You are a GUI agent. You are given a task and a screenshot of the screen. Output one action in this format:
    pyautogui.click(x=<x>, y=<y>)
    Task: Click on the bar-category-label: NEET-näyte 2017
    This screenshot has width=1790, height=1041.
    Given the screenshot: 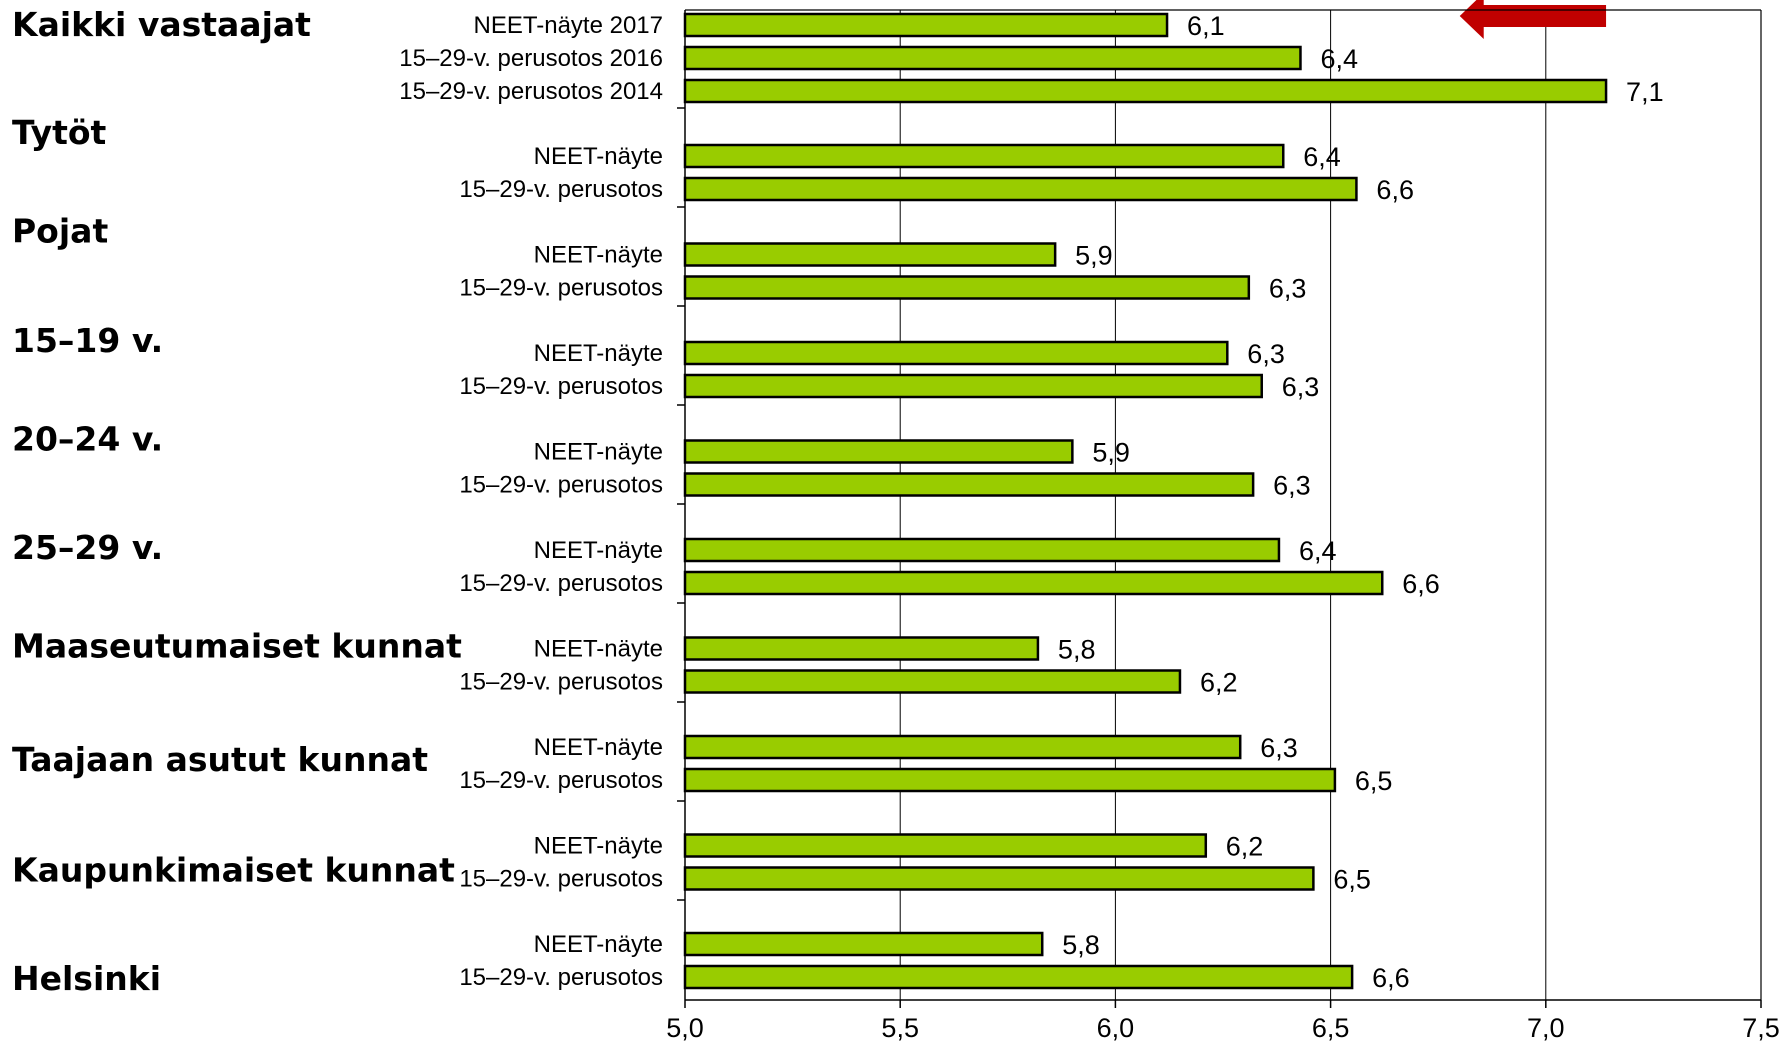 What is the action you would take?
    pyautogui.click(x=568, y=25)
    